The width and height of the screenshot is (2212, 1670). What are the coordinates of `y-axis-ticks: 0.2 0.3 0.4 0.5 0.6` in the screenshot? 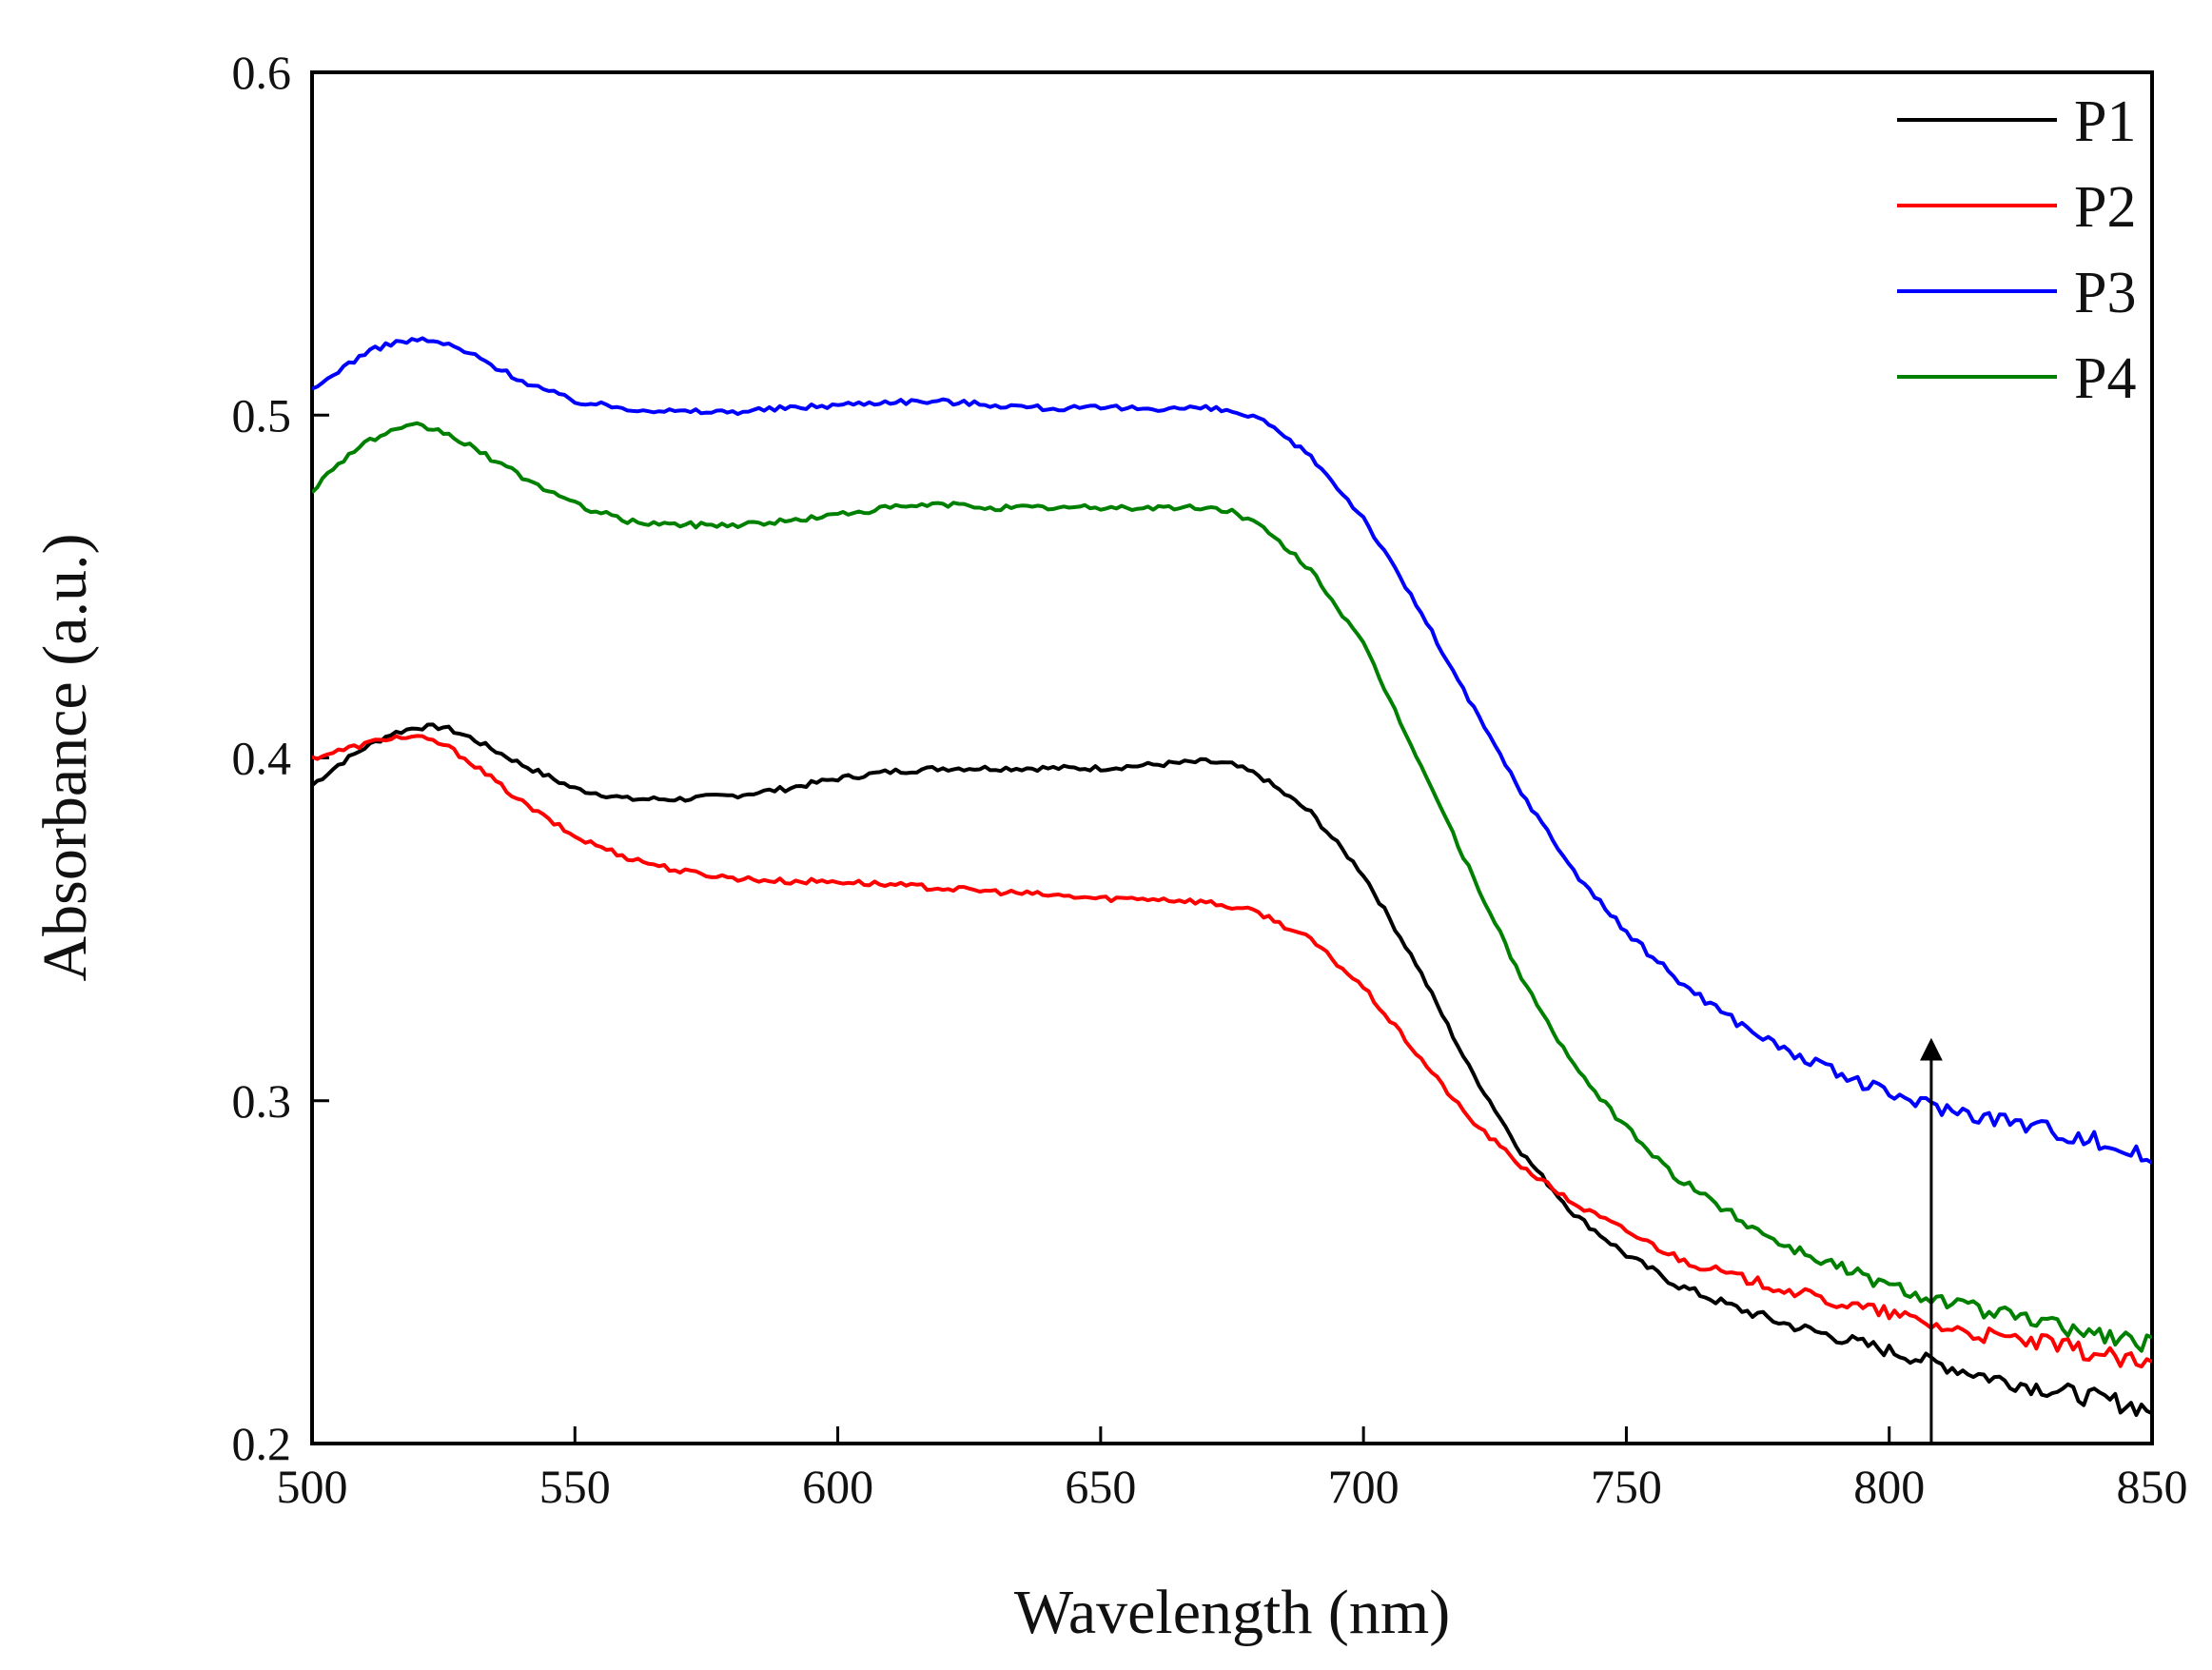 It's located at (280, 758).